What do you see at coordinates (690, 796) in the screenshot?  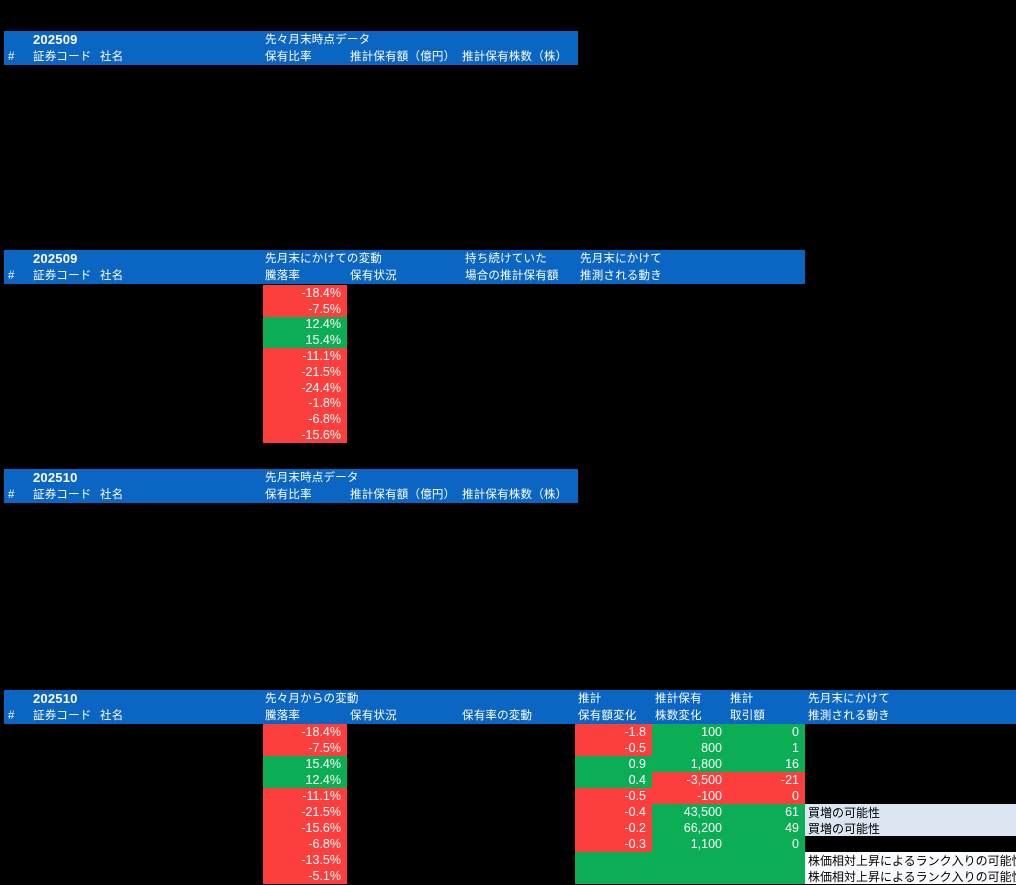 I see `share-change-cell: -100` at bounding box center [690, 796].